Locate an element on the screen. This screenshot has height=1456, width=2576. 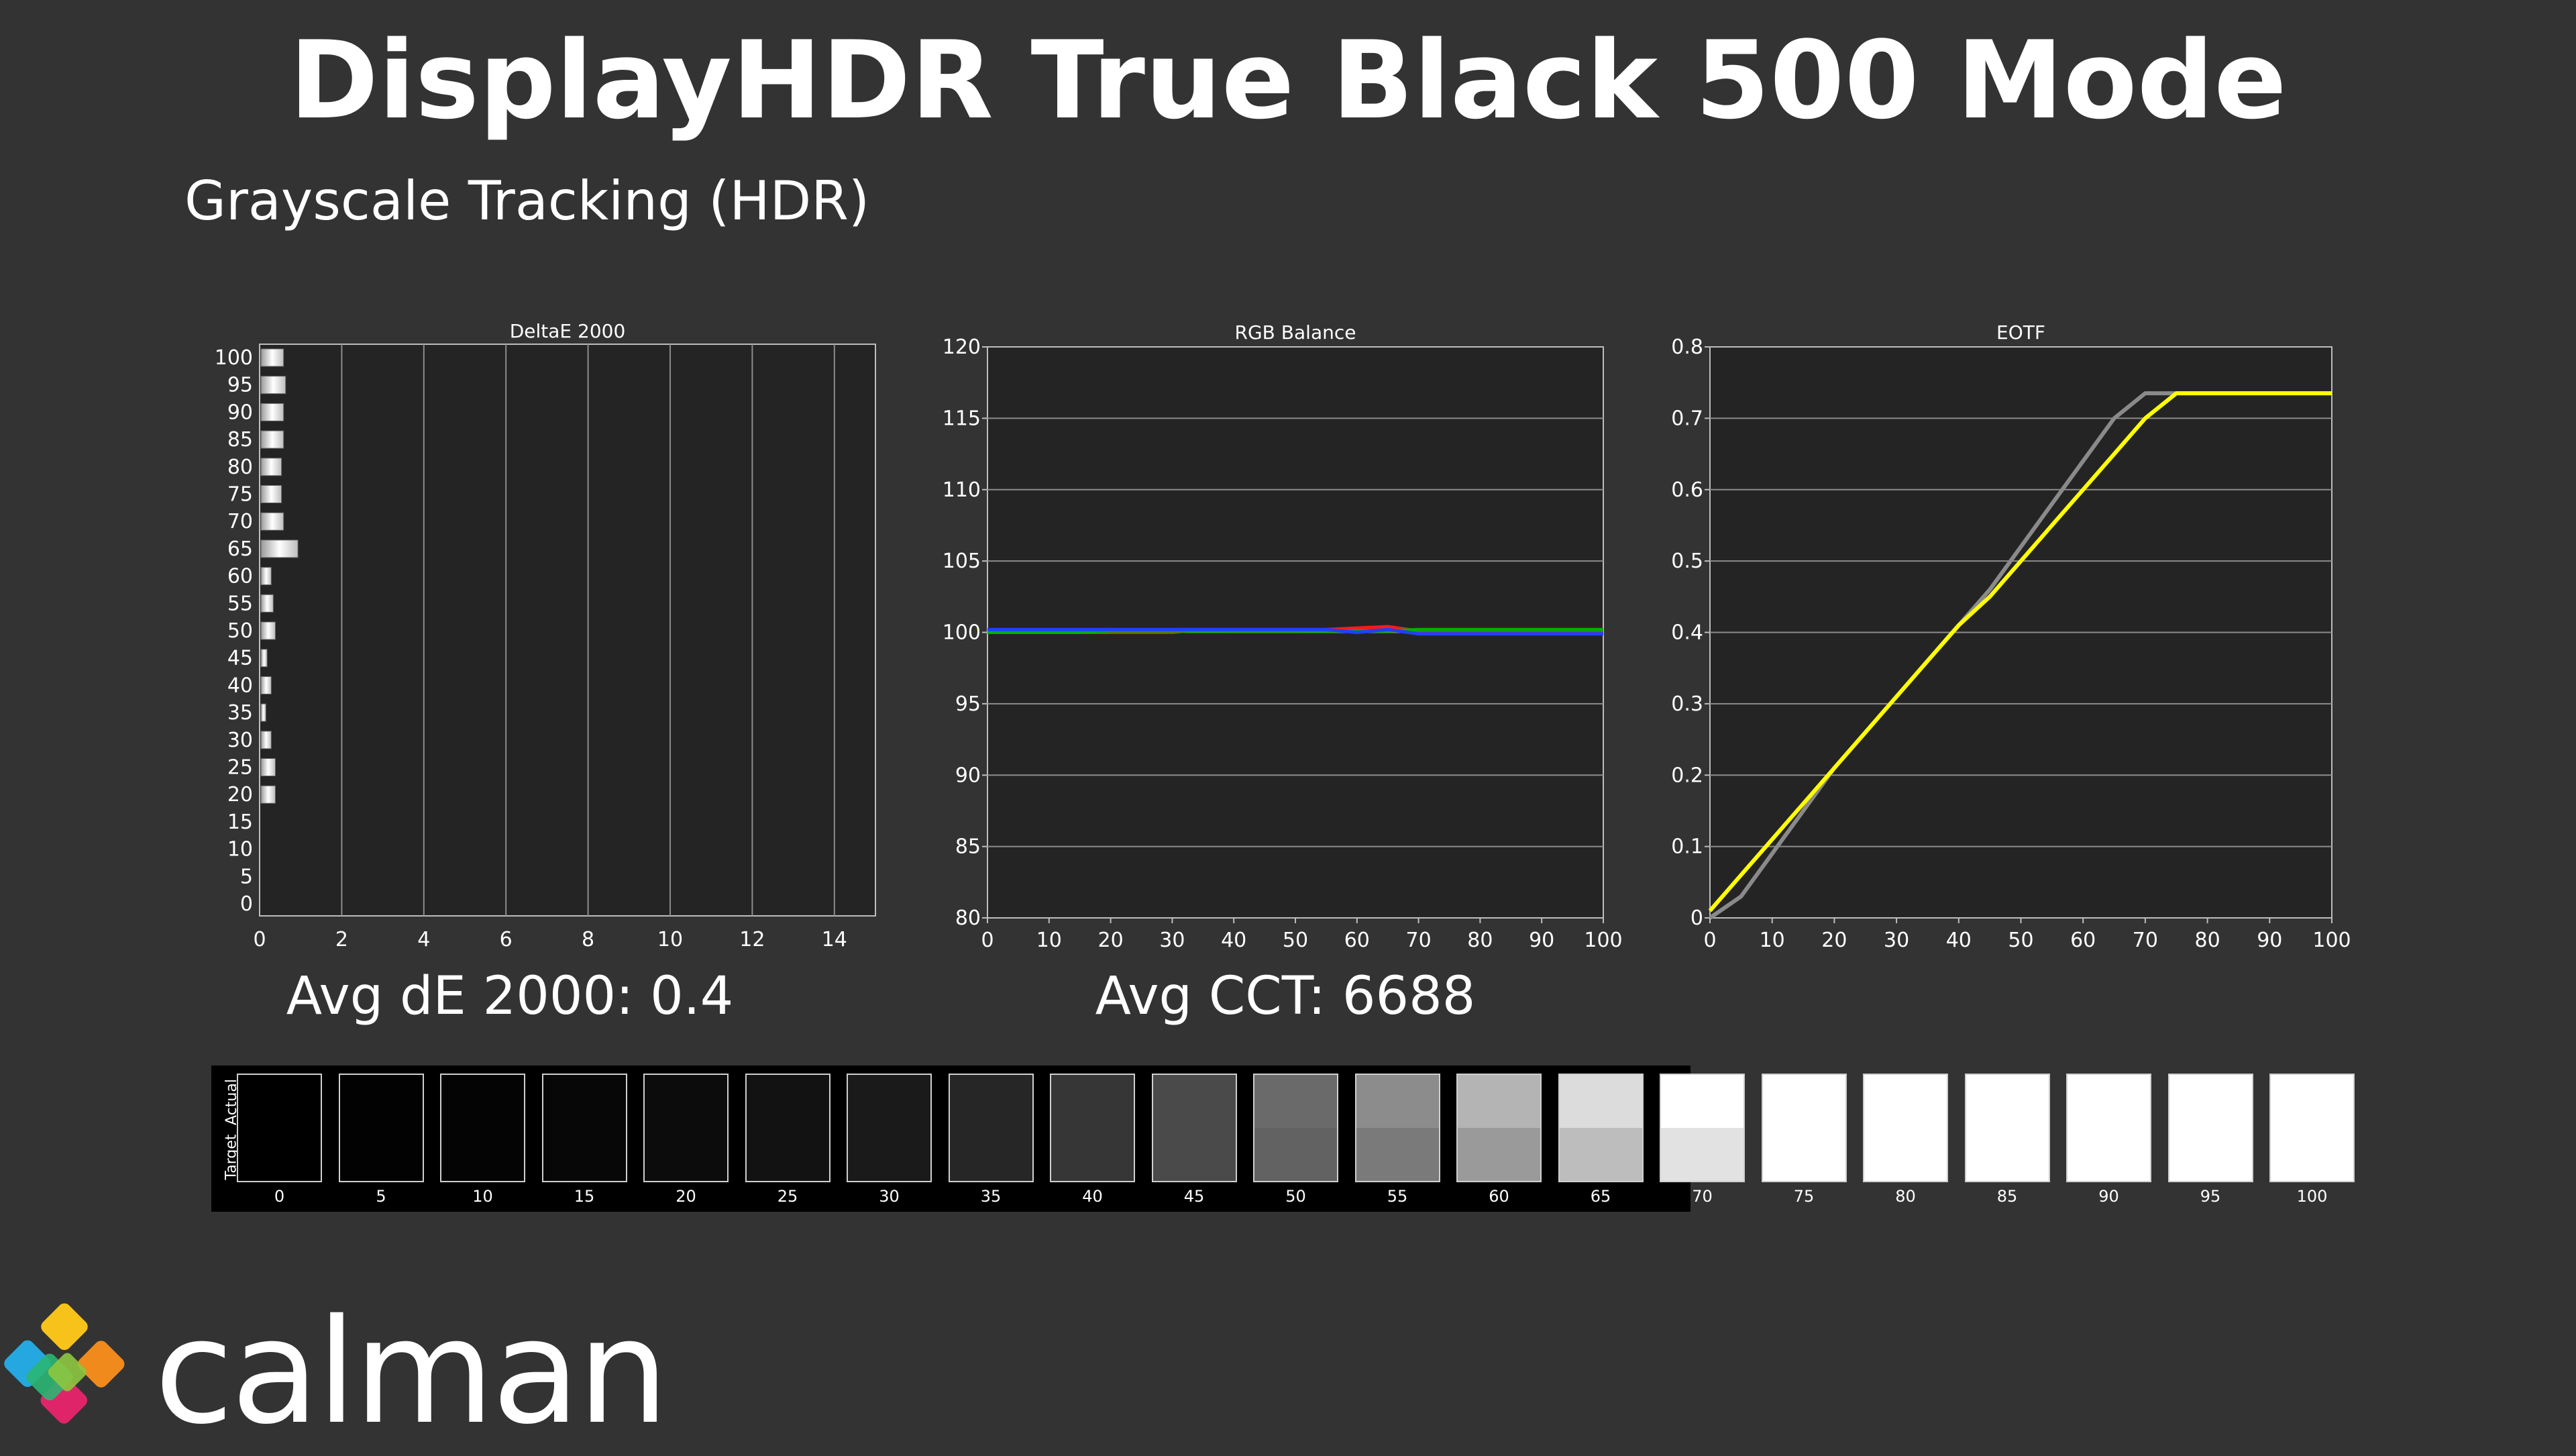
blue-series-line is located at coordinates (1295, 632).